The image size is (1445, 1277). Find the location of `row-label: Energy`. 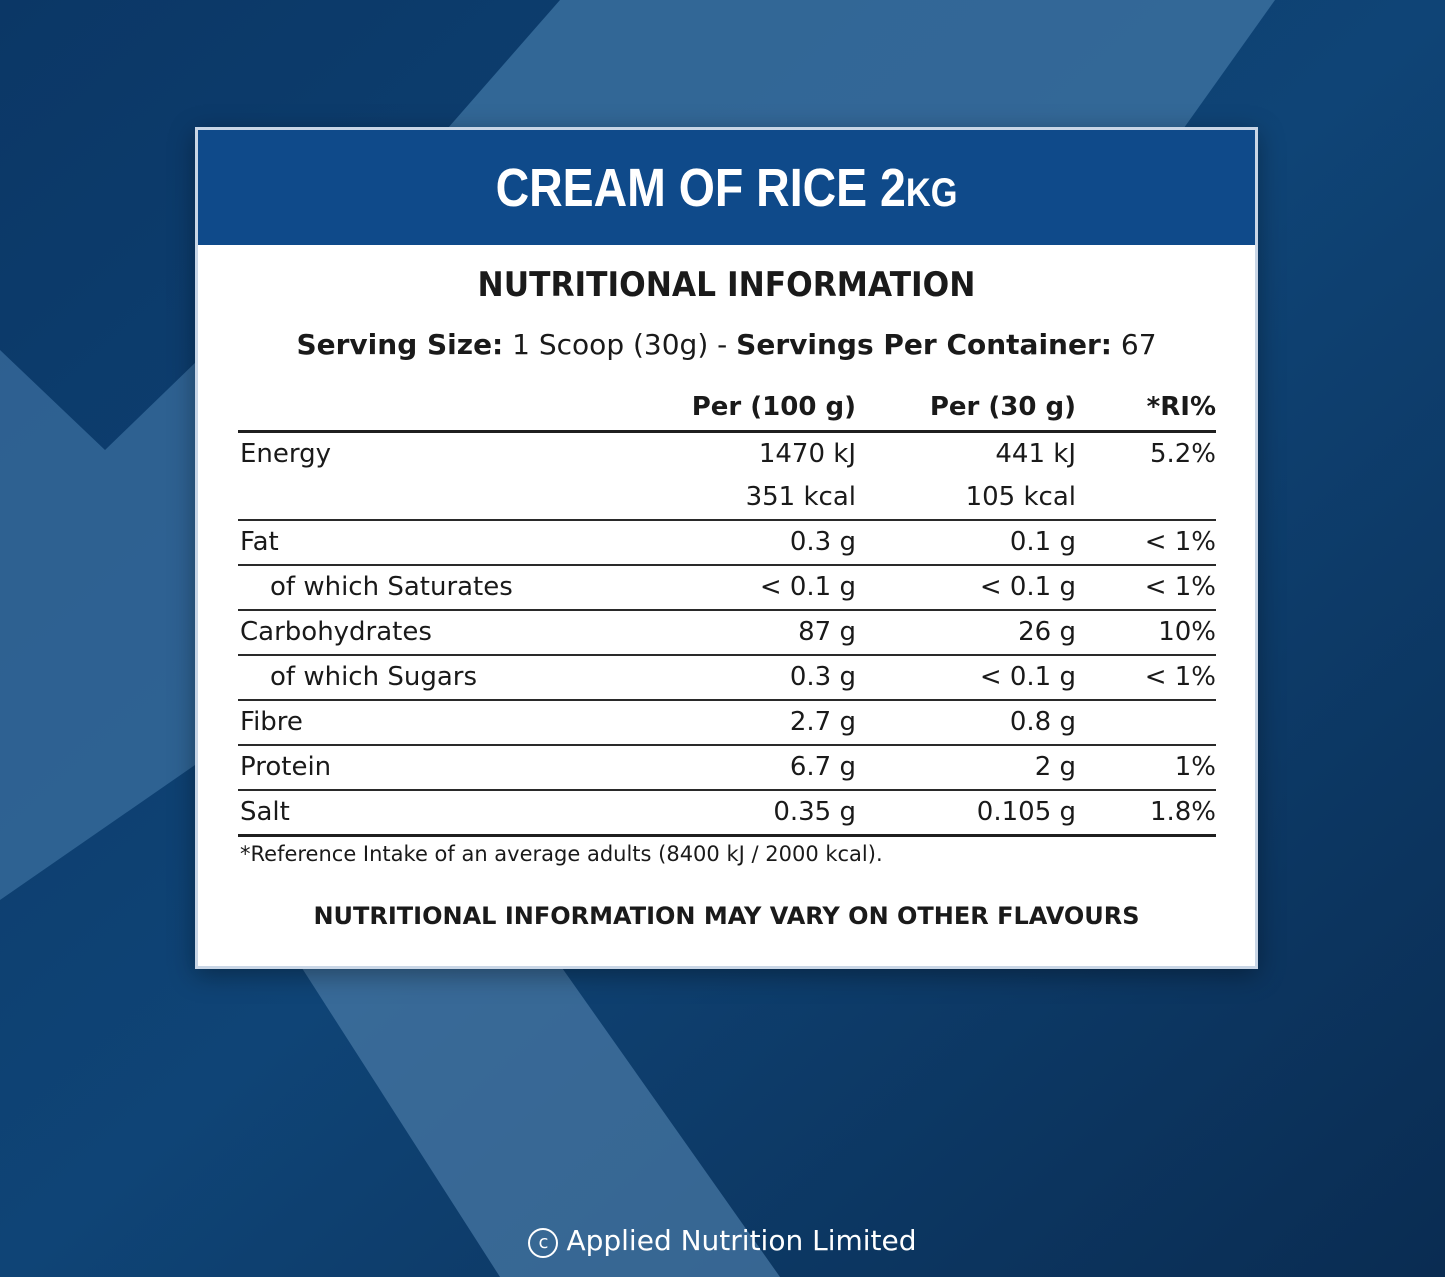

row-label: Energy is located at coordinates (286, 454).